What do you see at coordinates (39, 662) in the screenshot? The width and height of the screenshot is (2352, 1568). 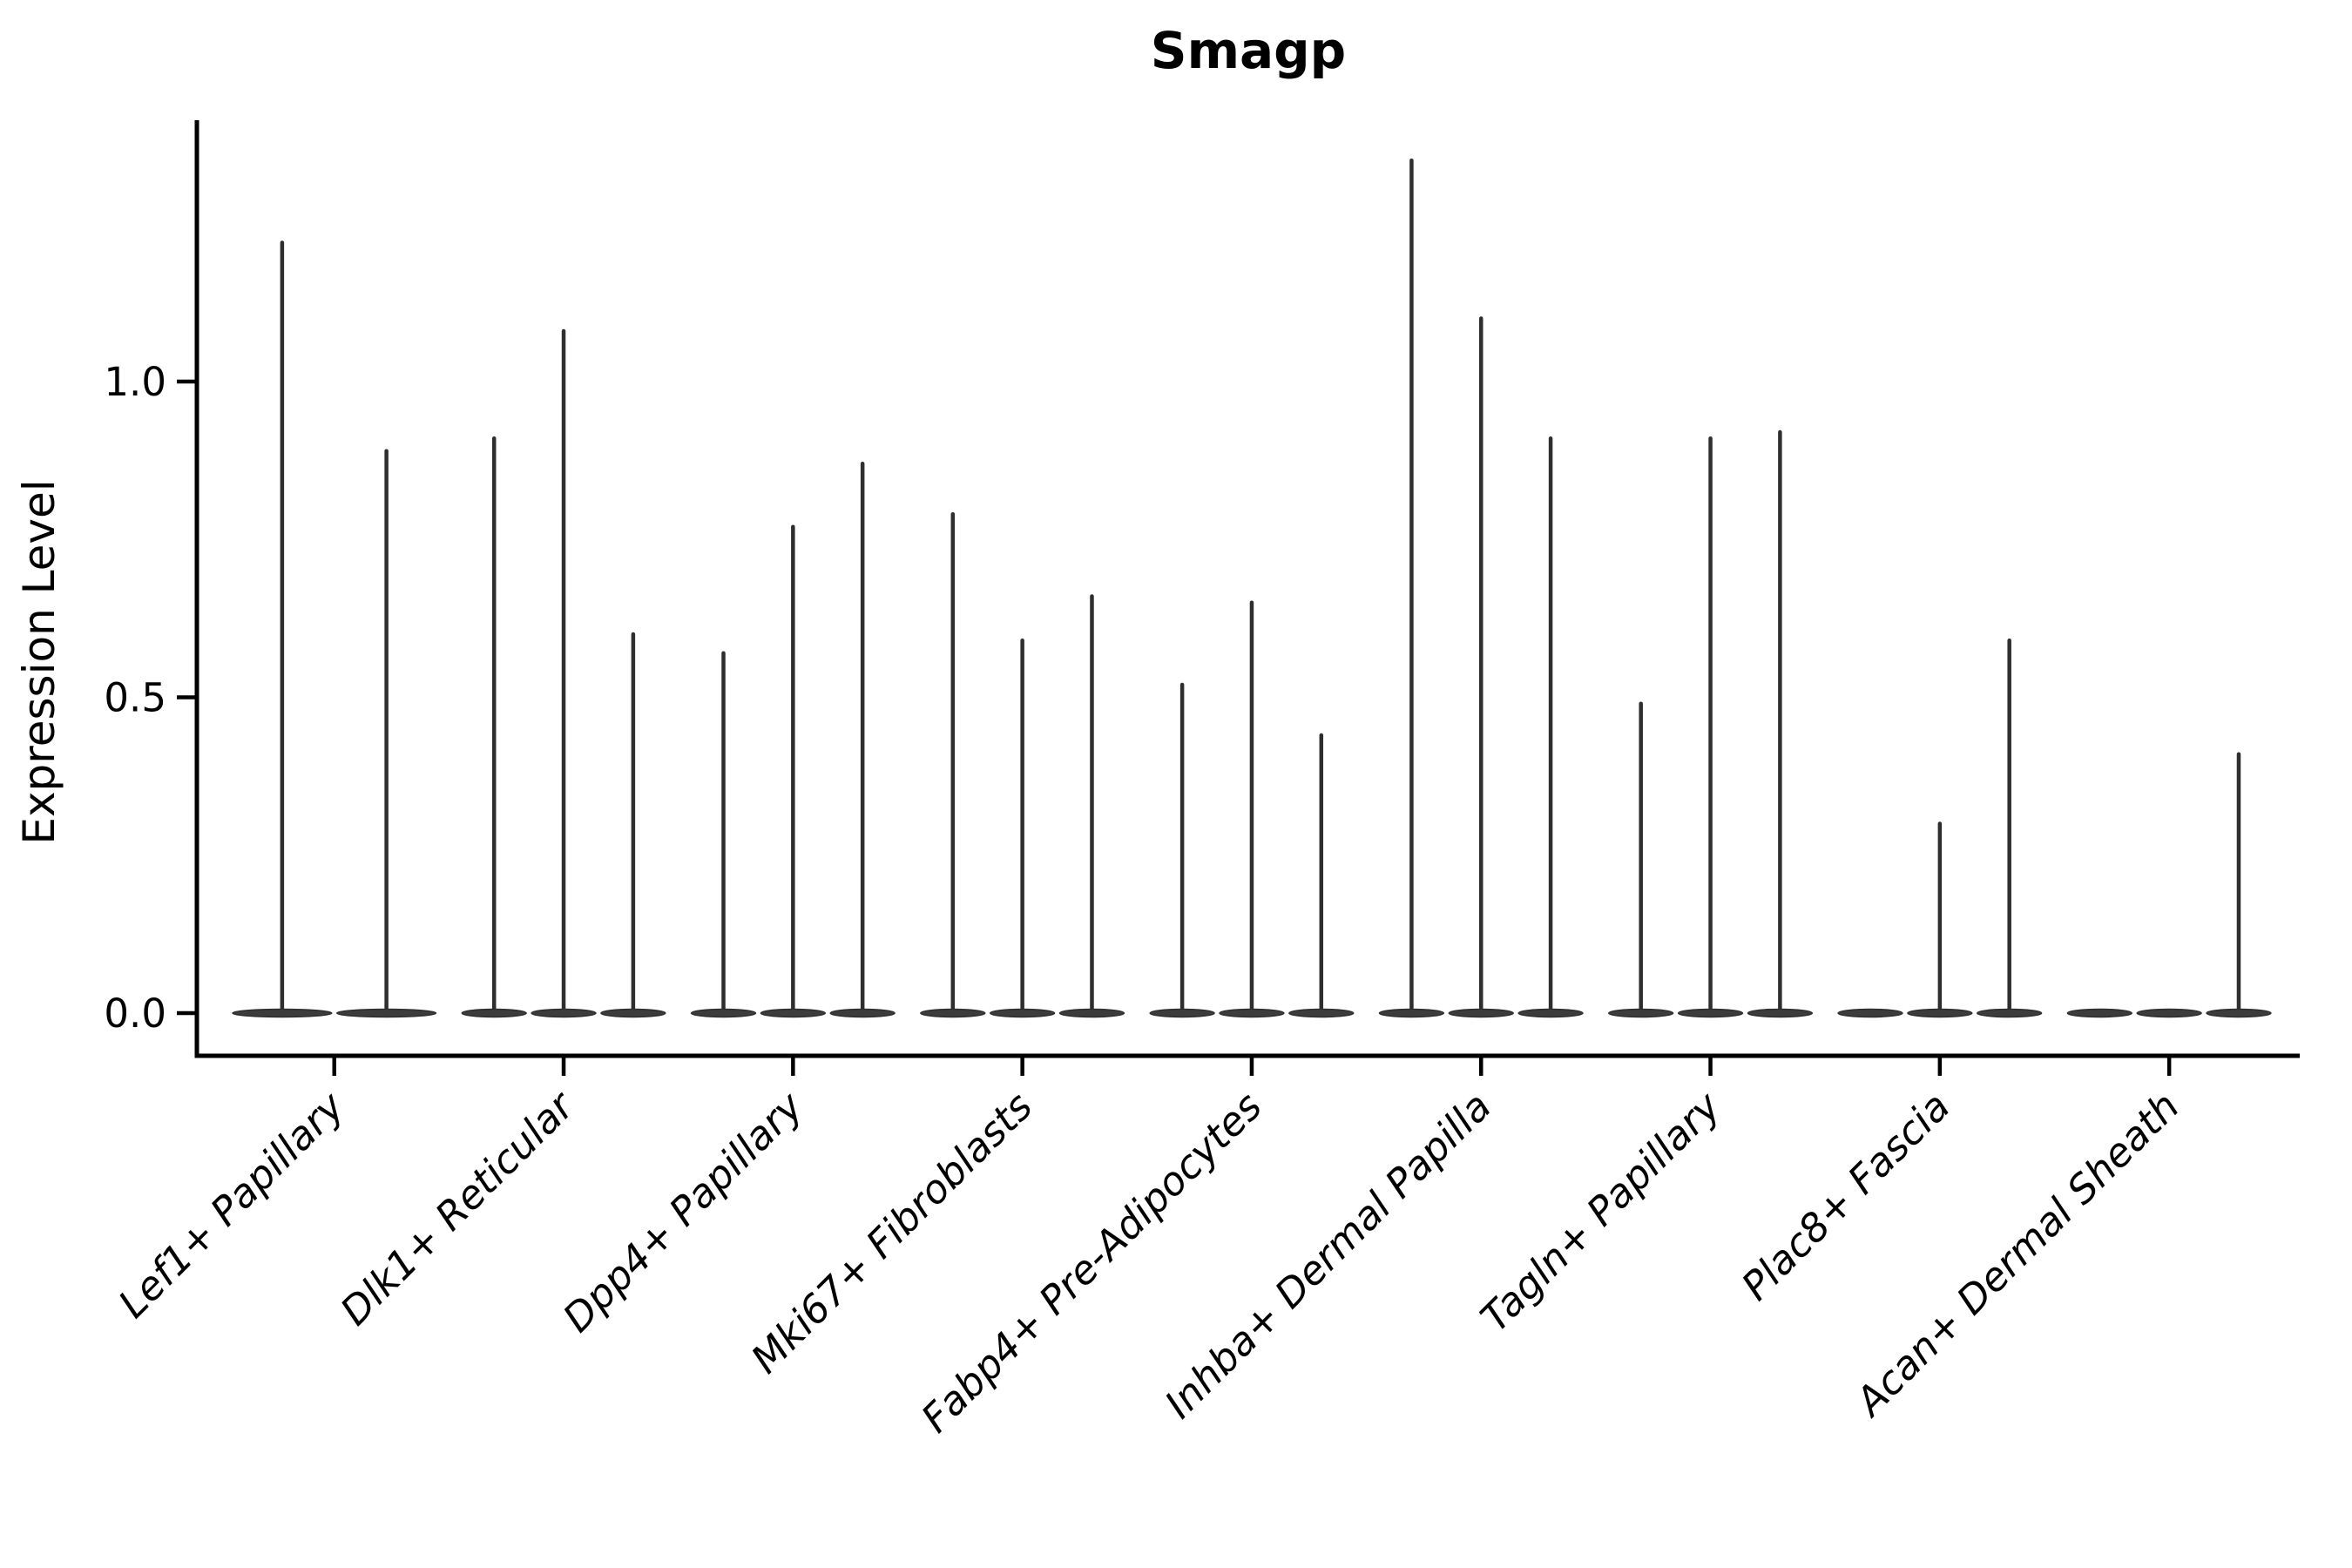 I see `y-axis-label: Expression Level` at bounding box center [39, 662].